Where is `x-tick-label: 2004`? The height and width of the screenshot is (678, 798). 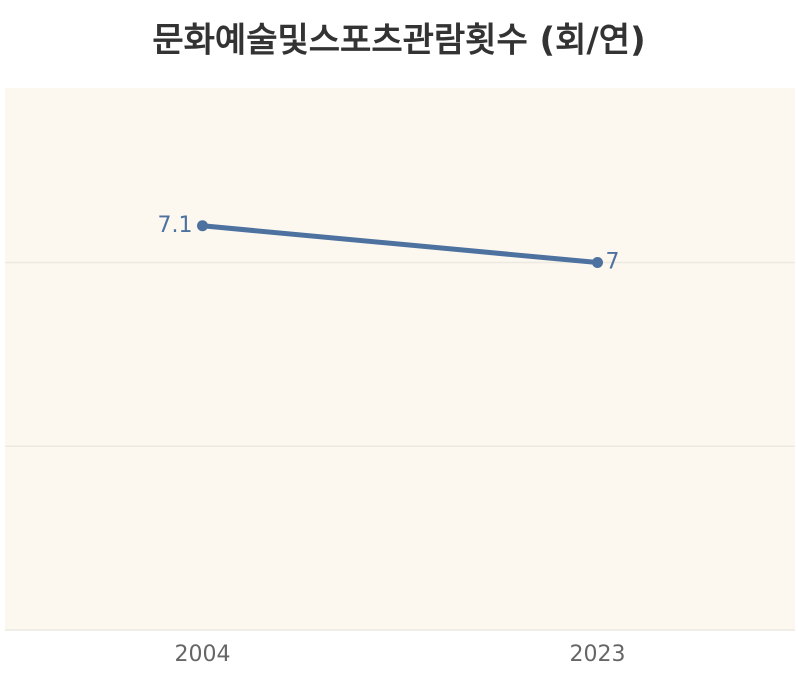 x-tick-label: 2004 is located at coordinates (203, 654).